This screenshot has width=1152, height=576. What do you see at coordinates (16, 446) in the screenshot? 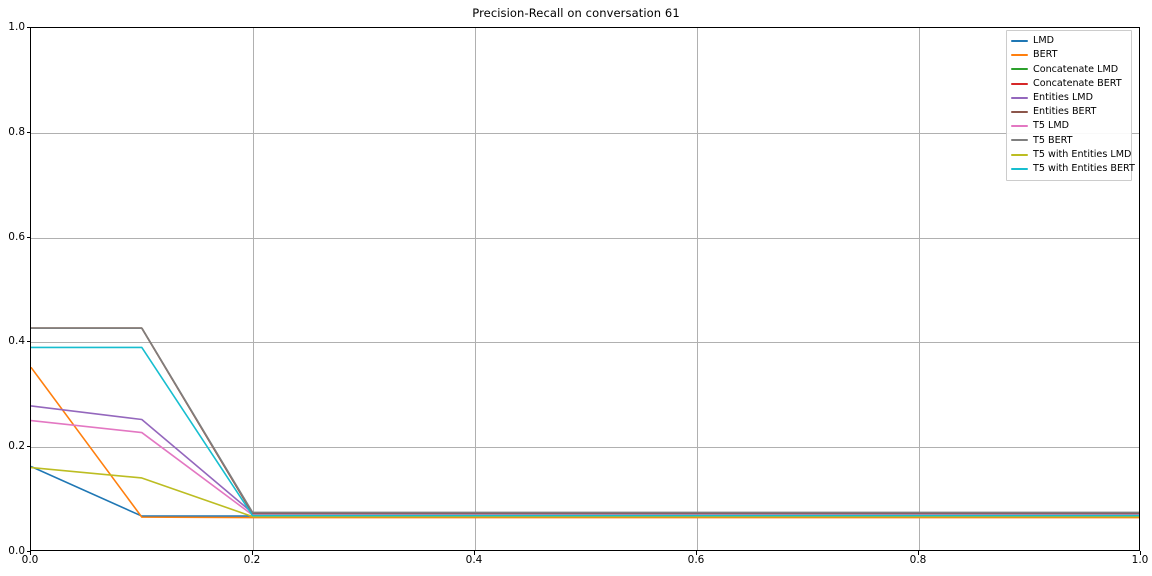
I see `y-axis-tick-label: 0.2` at bounding box center [16, 446].